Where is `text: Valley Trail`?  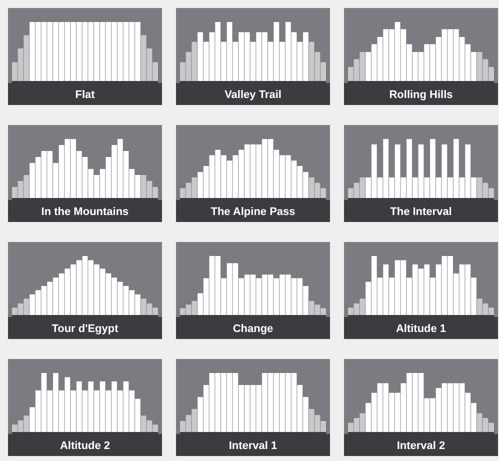
text: Valley Trail is located at coordinates (253, 94).